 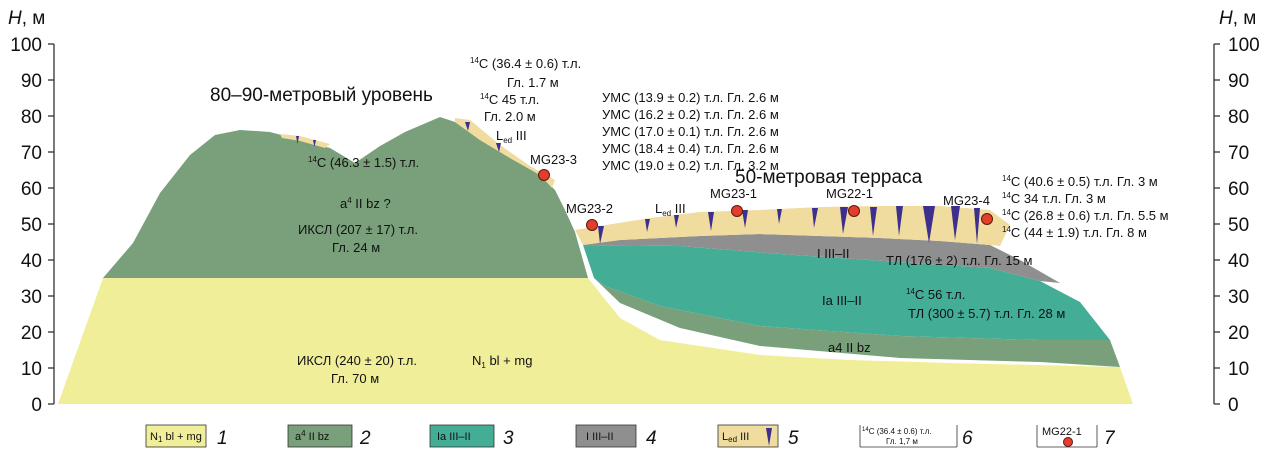 I want to click on date-c14-45-depth: Гл. 2.0 м, so click(x=510, y=116).